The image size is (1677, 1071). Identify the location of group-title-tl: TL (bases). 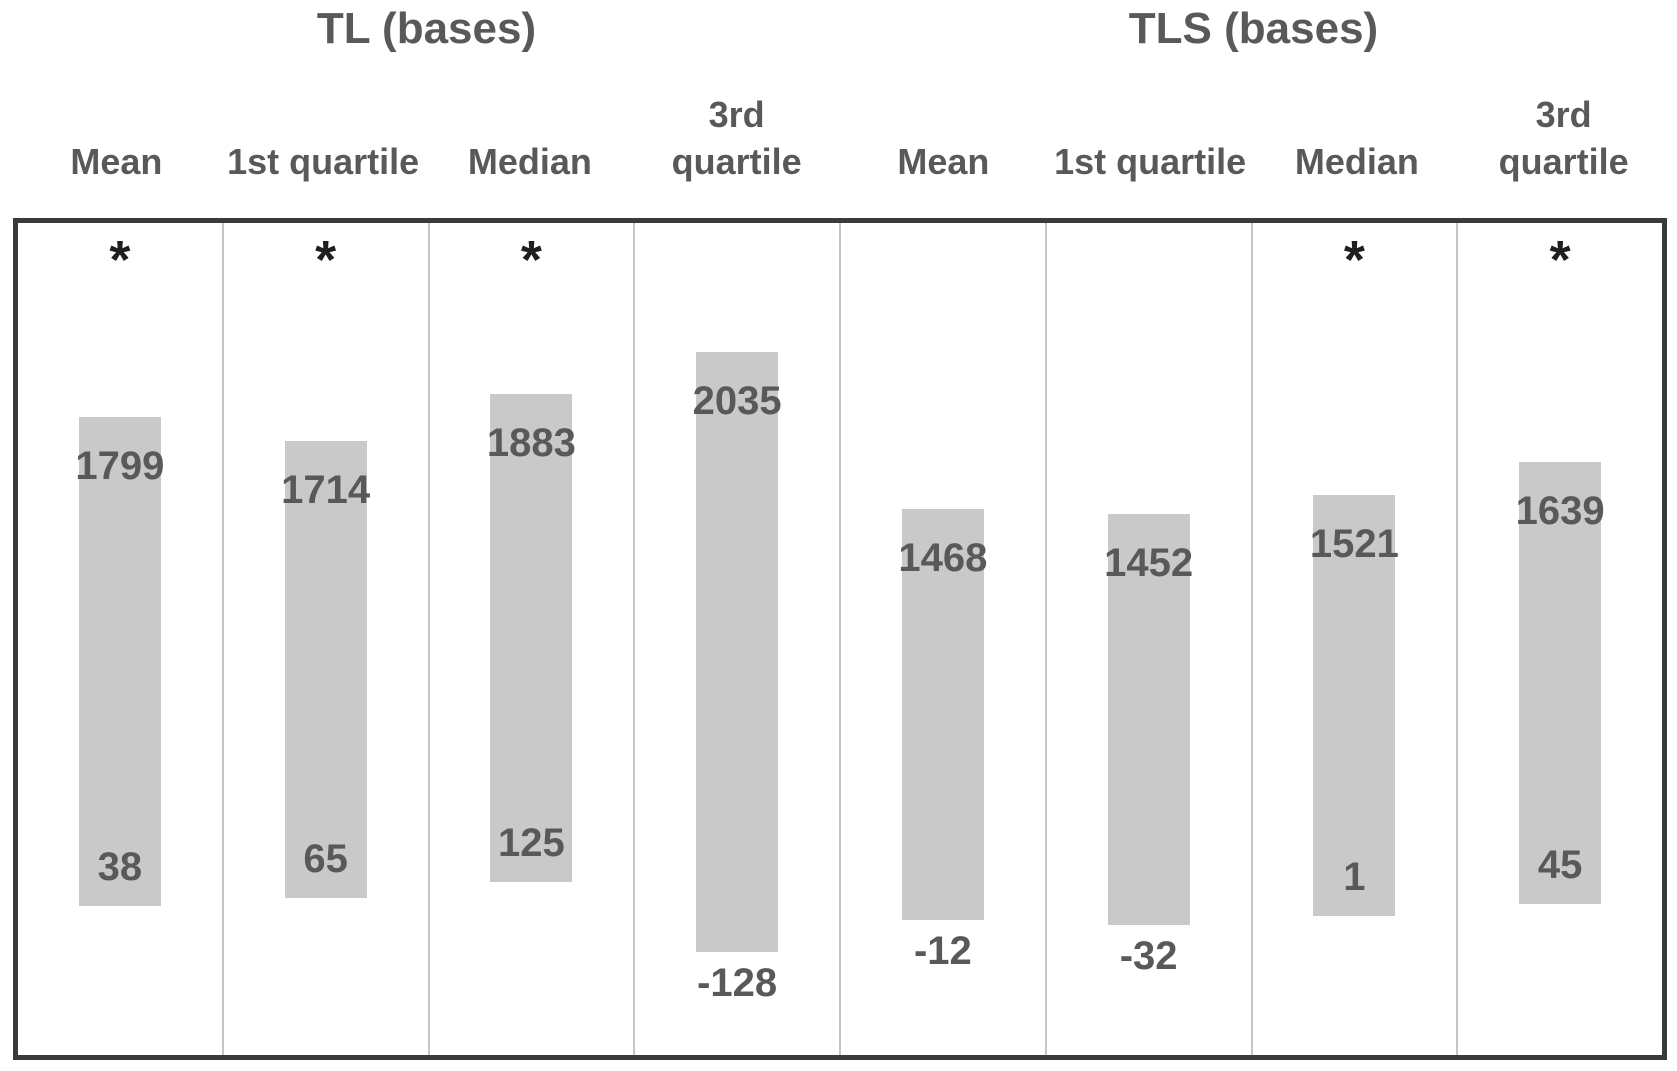
(426, 28).